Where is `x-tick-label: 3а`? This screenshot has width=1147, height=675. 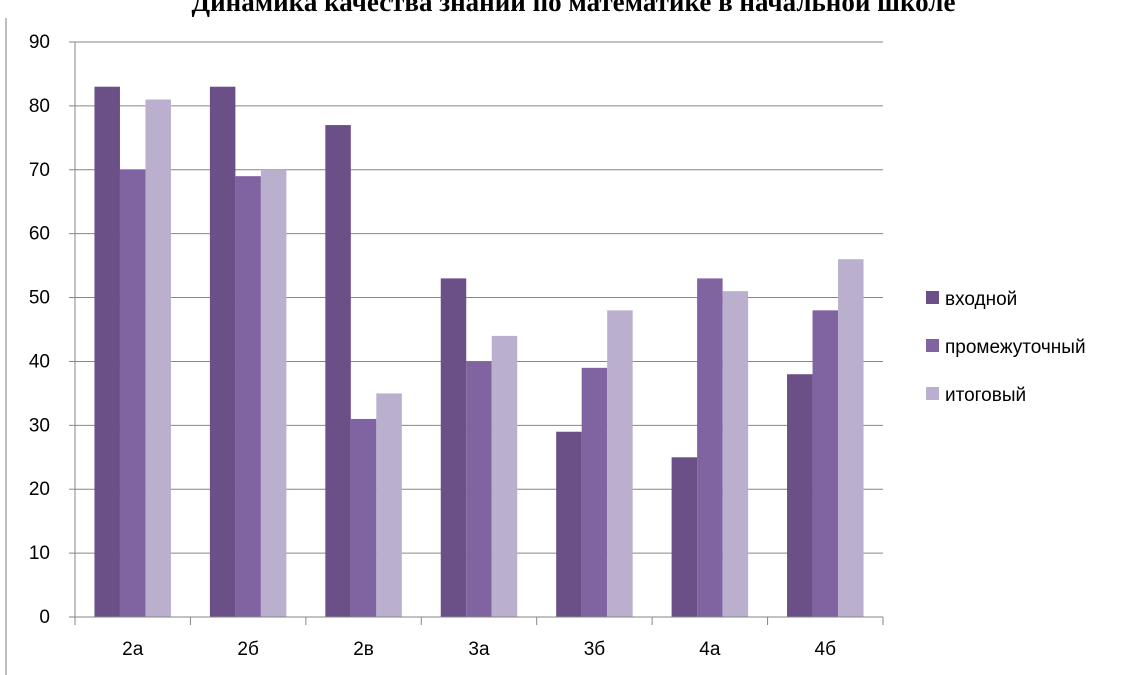
x-tick-label: 3а is located at coordinates (479, 649).